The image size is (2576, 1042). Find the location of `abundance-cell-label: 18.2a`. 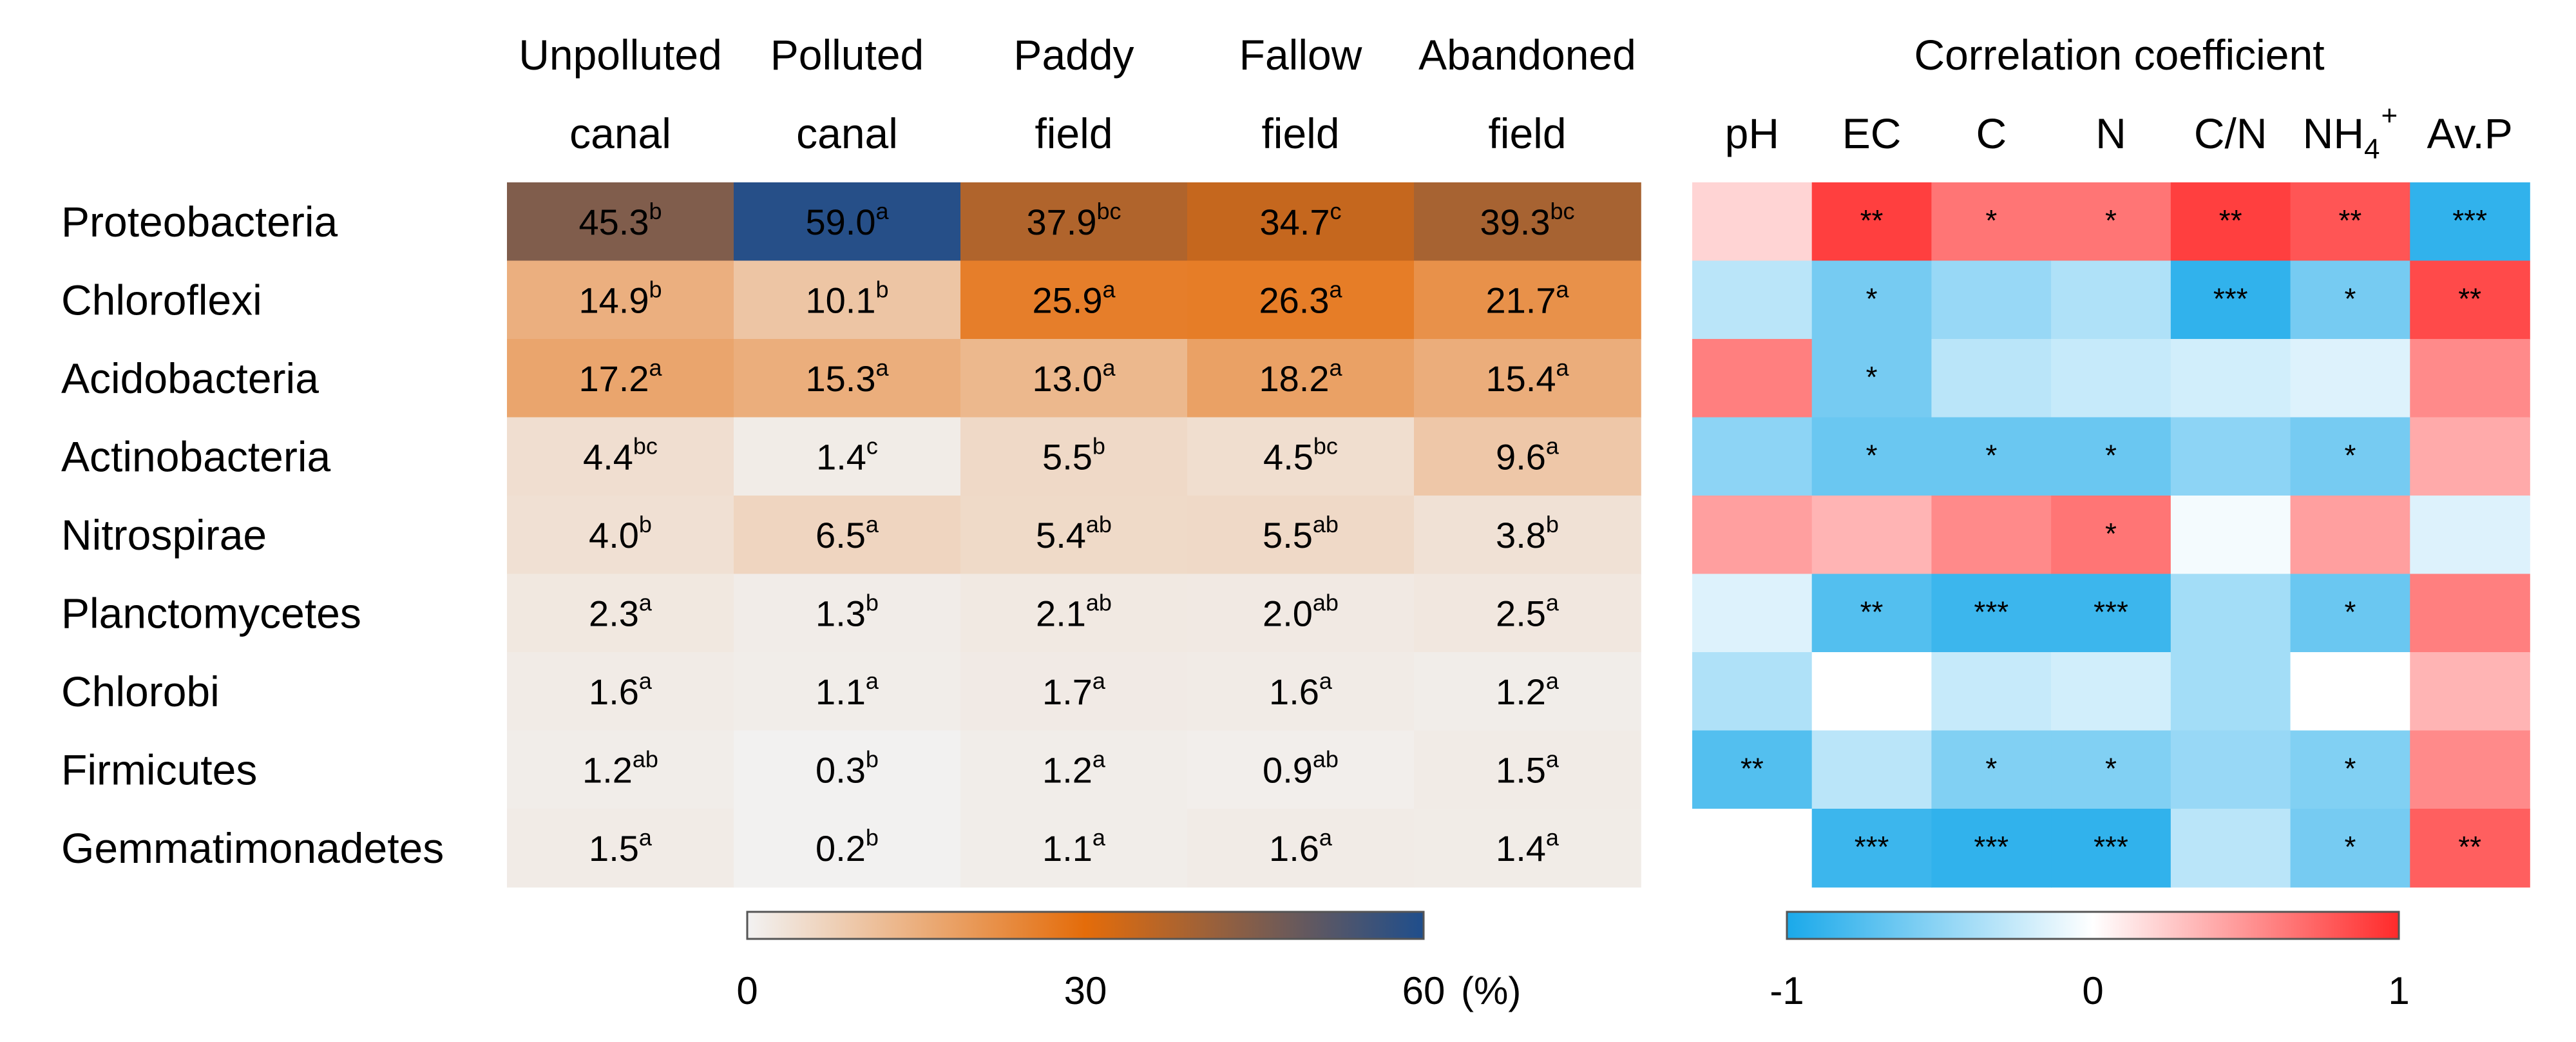

abundance-cell-label: 18.2a is located at coordinates (1300, 377).